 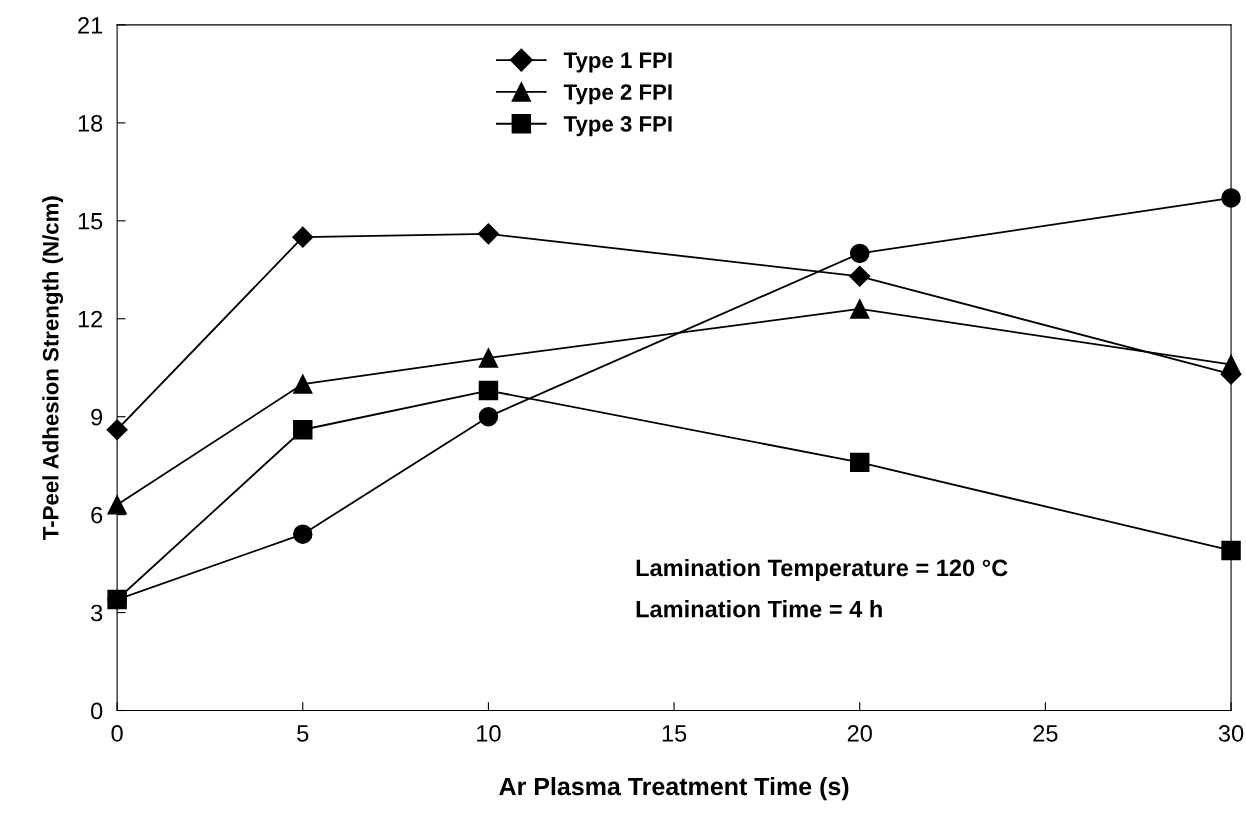 What do you see at coordinates (822, 569) in the screenshot?
I see `annotation: Lamination Temperature = 120 °C` at bounding box center [822, 569].